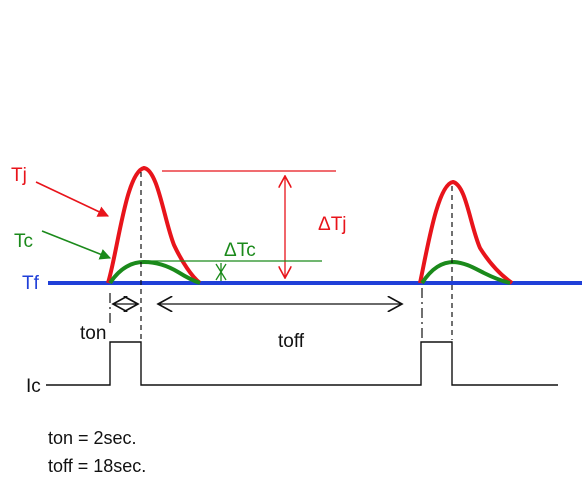 Image resolution: width=582 pixels, height=477 pixels. What do you see at coordinates (31, 283) in the screenshot?
I see `tf-label: Tf` at bounding box center [31, 283].